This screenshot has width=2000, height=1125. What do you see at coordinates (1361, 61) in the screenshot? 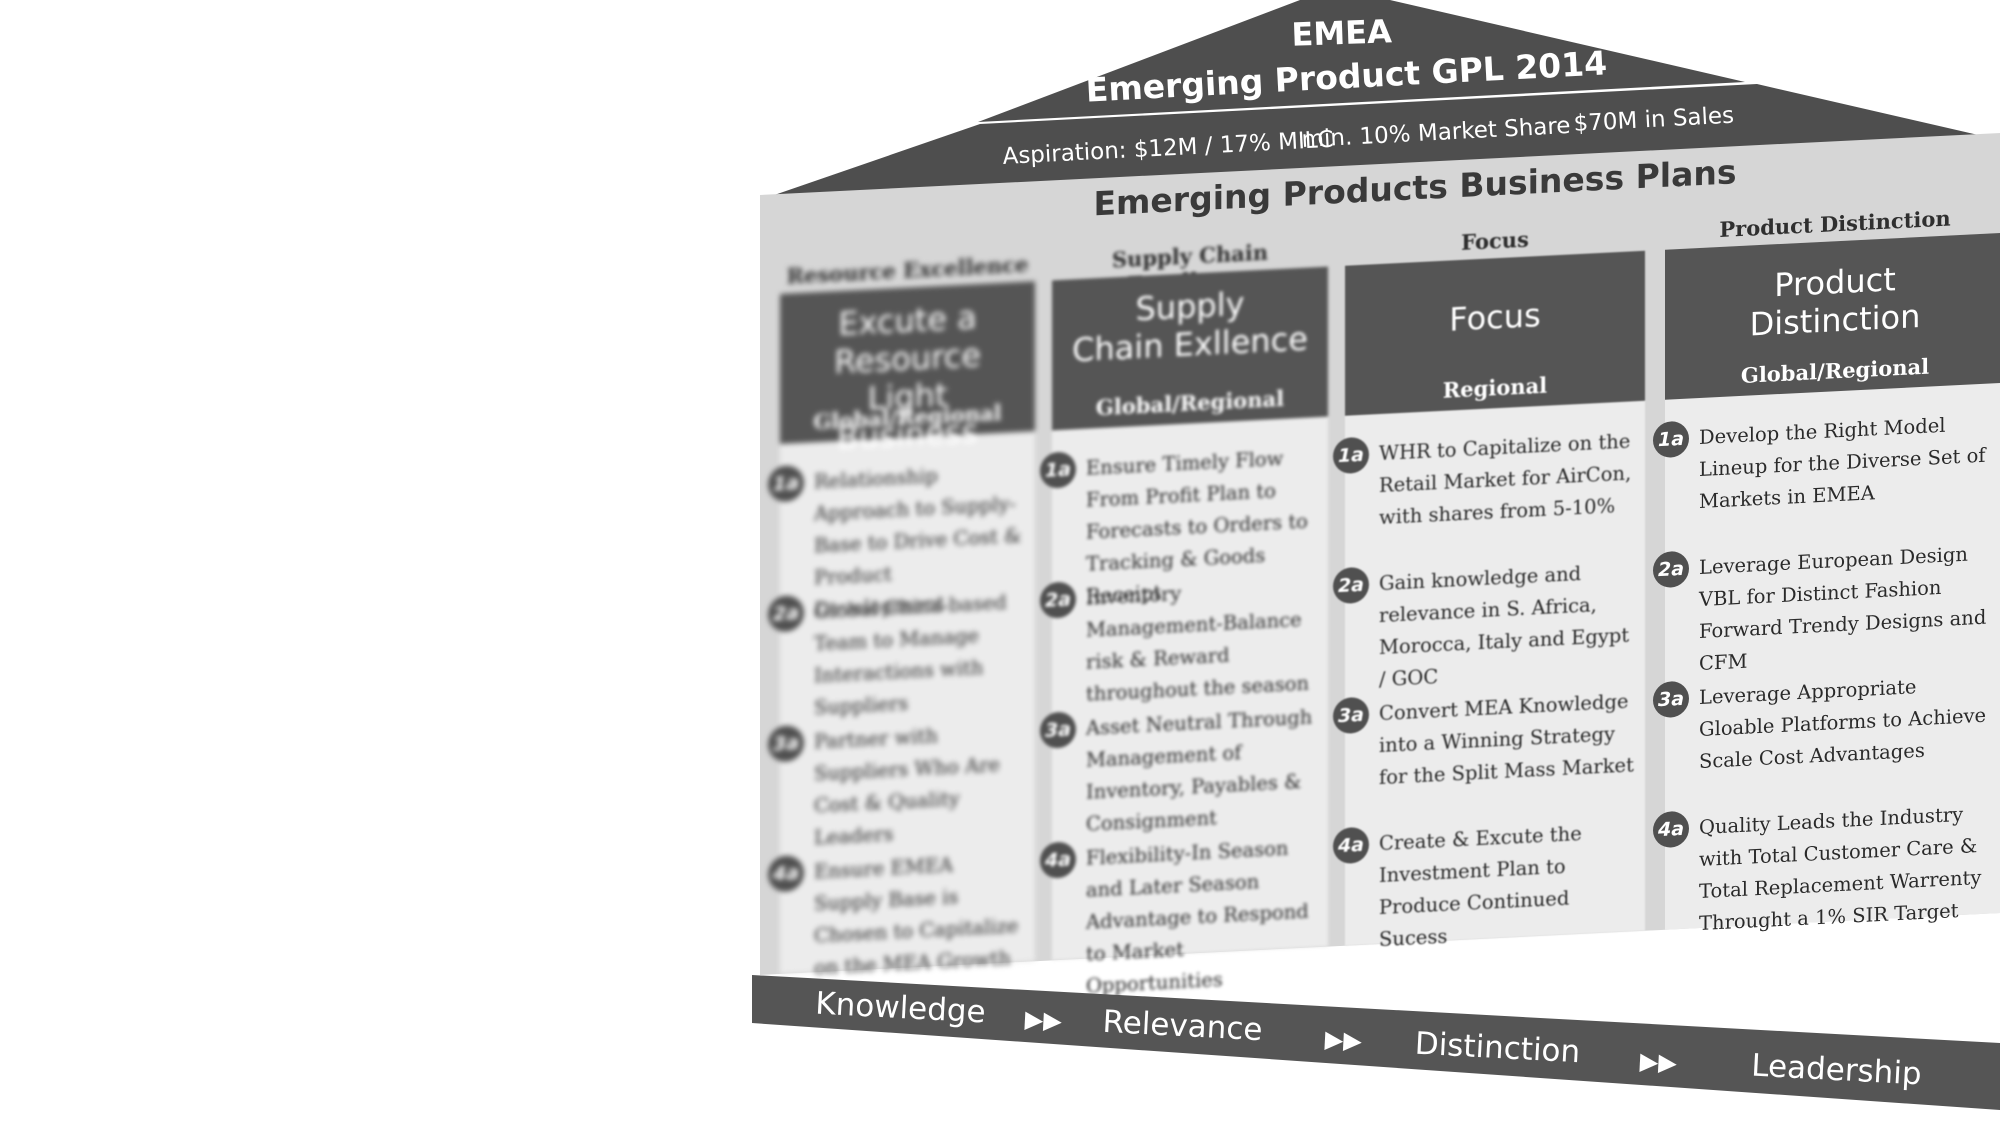
I see `roof-peak` at bounding box center [1361, 61].